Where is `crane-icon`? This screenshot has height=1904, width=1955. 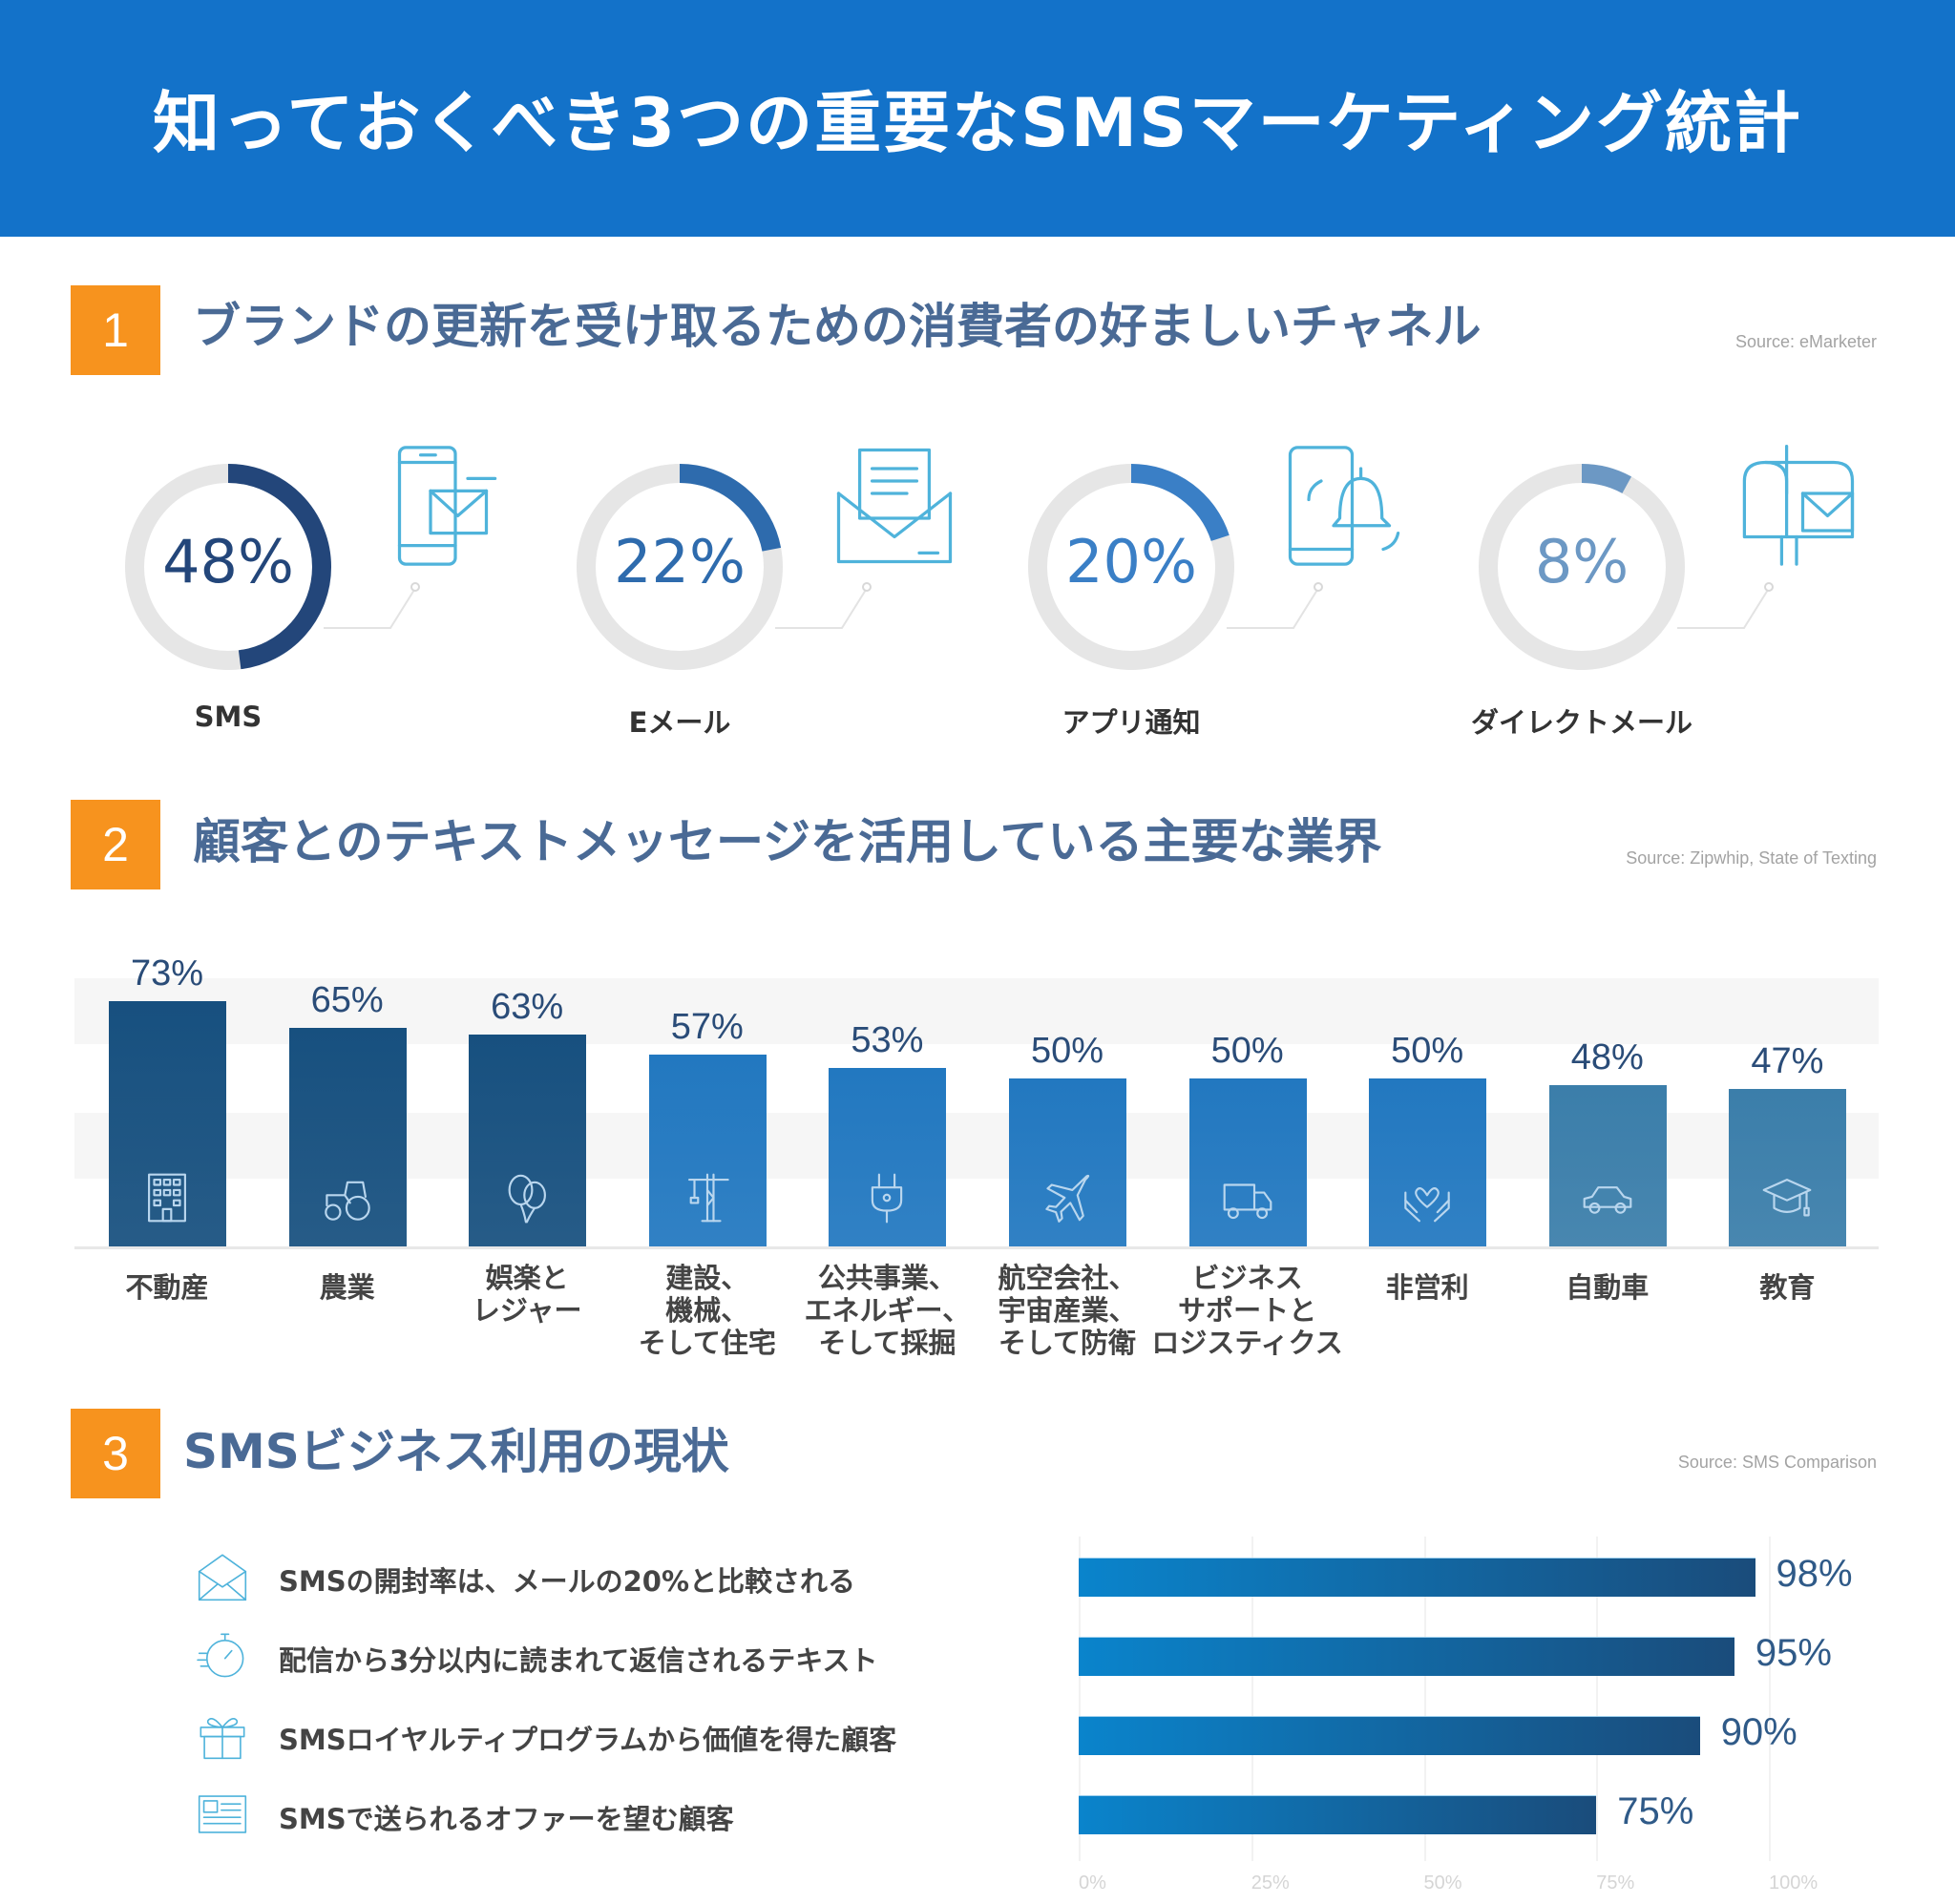 crane-icon is located at coordinates (707, 1199).